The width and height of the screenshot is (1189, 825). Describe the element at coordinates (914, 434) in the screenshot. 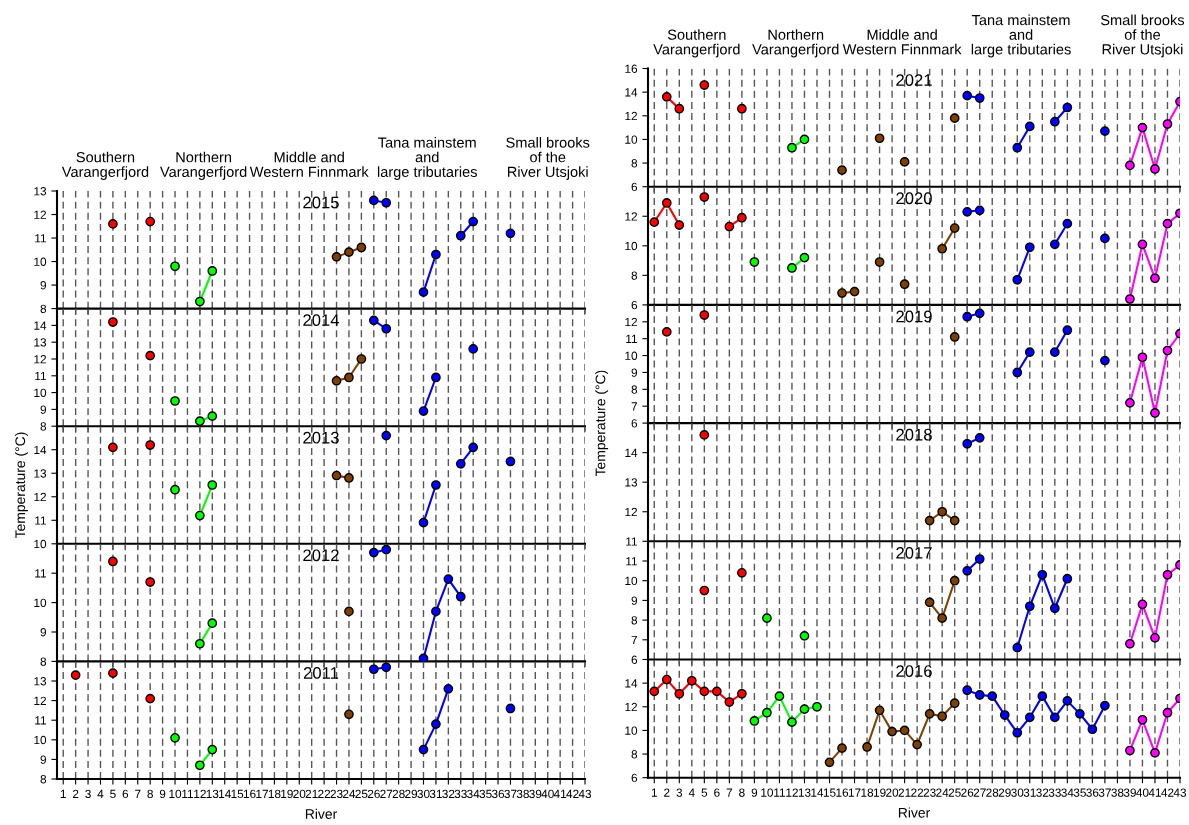

I see `chart-title: 2018` at that location.